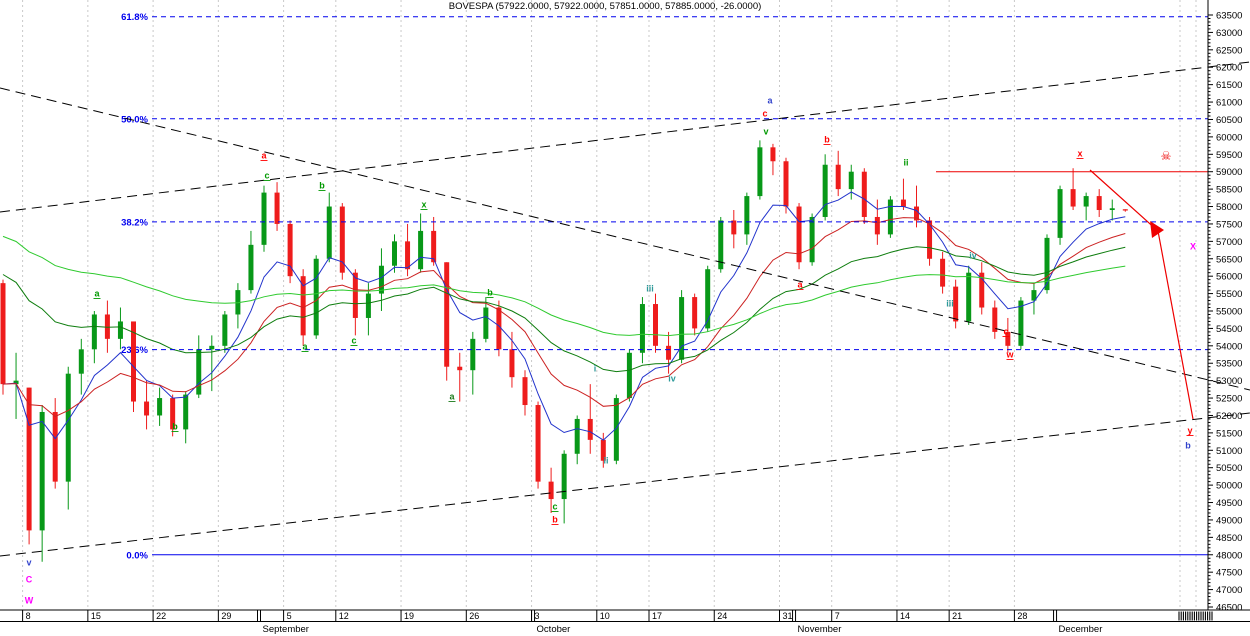 The width and height of the screenshot is (1250, 636). What do you see at coordinates (605, 616) in the screenshot?
I see `week-label: 10` at bounding box center [605, 616].